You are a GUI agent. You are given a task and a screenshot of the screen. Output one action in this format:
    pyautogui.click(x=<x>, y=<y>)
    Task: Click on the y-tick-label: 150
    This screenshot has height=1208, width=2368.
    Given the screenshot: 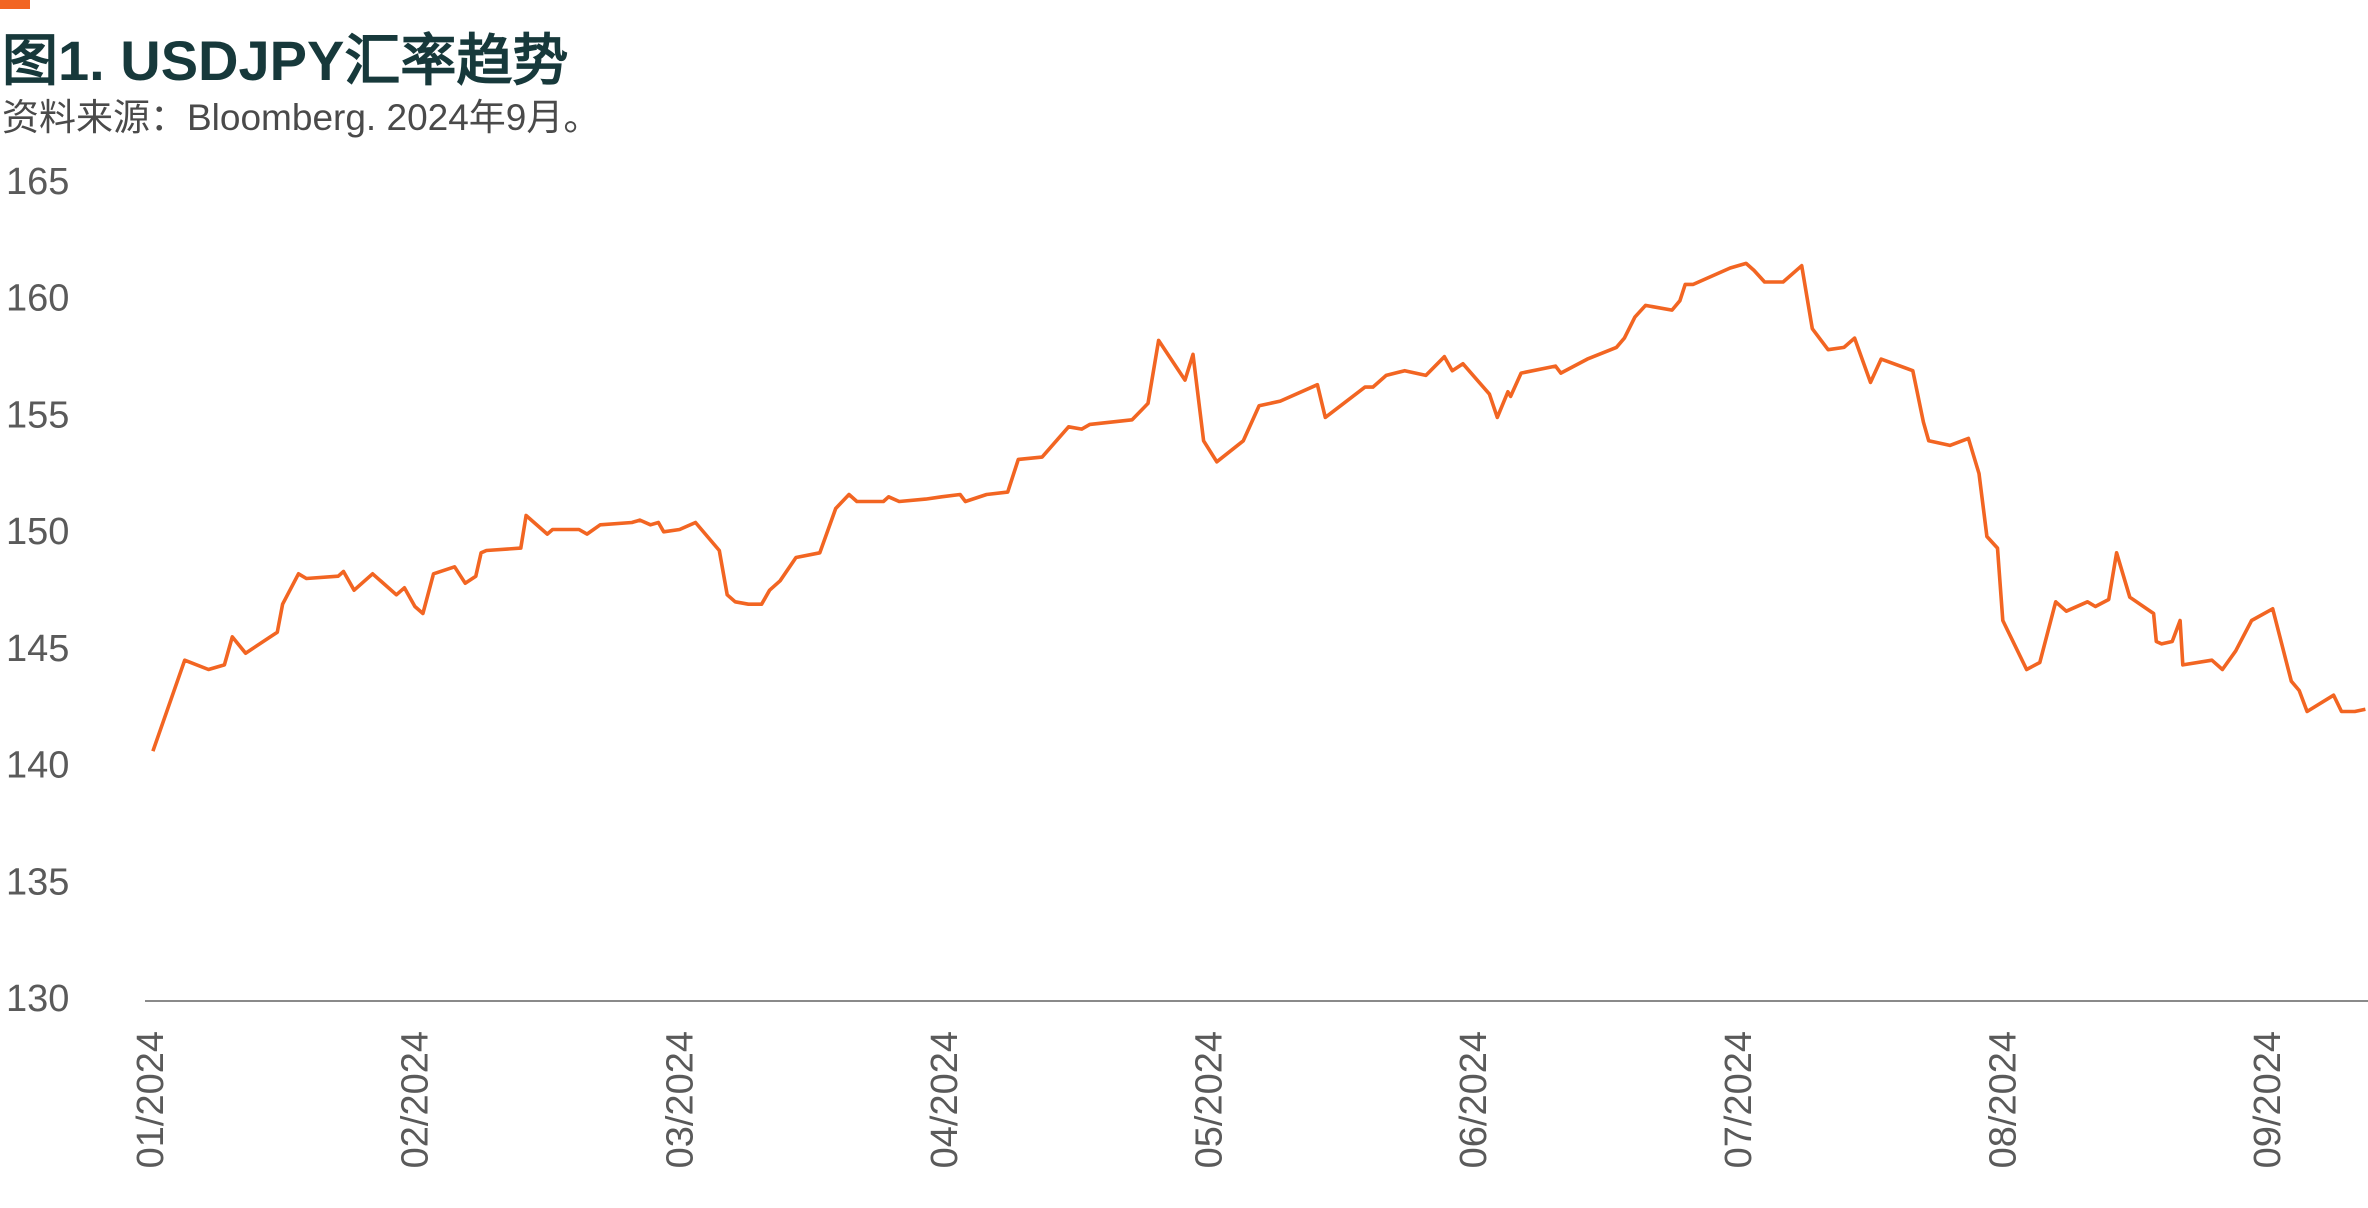 What is the action you would take?
    pyautogui.click(x=37, y=532)
    